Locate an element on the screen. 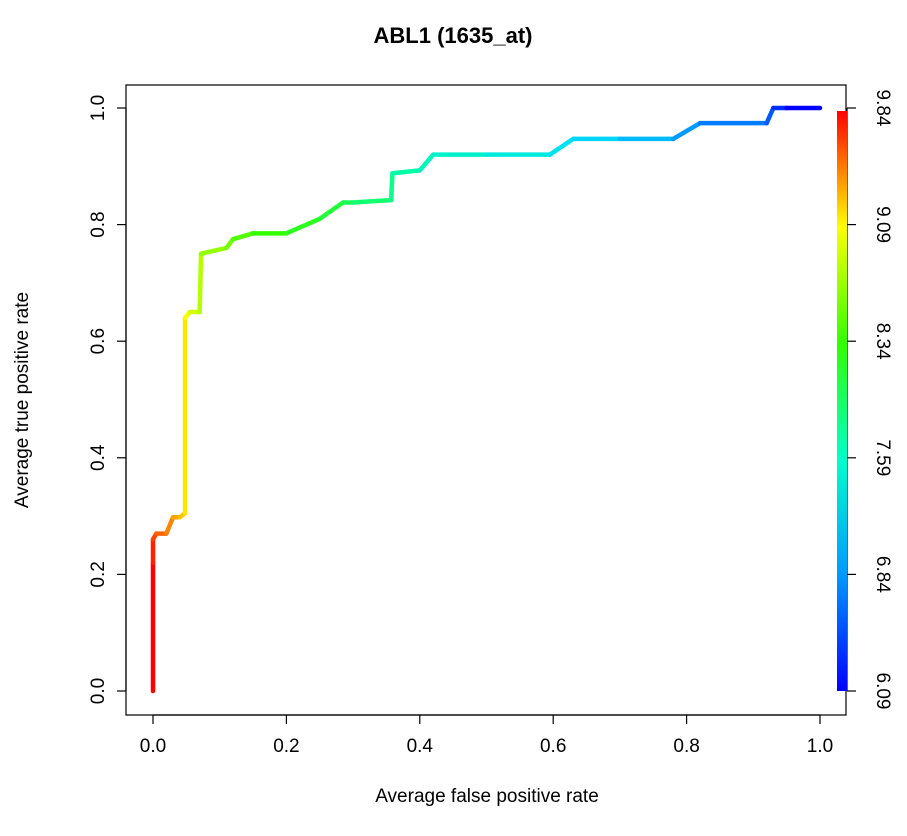  x-tick-label: 0.4 is located at coordinates (420, 746).